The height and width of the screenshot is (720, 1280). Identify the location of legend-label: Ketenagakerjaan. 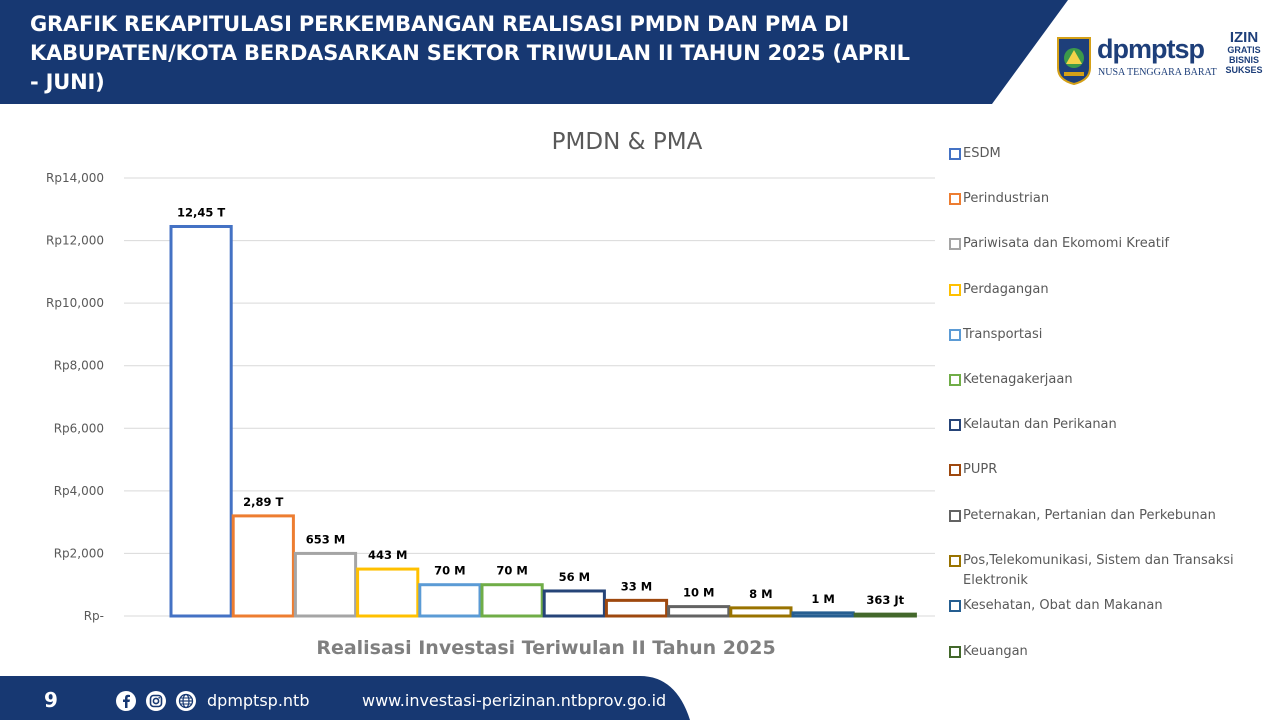
(1018, 379).